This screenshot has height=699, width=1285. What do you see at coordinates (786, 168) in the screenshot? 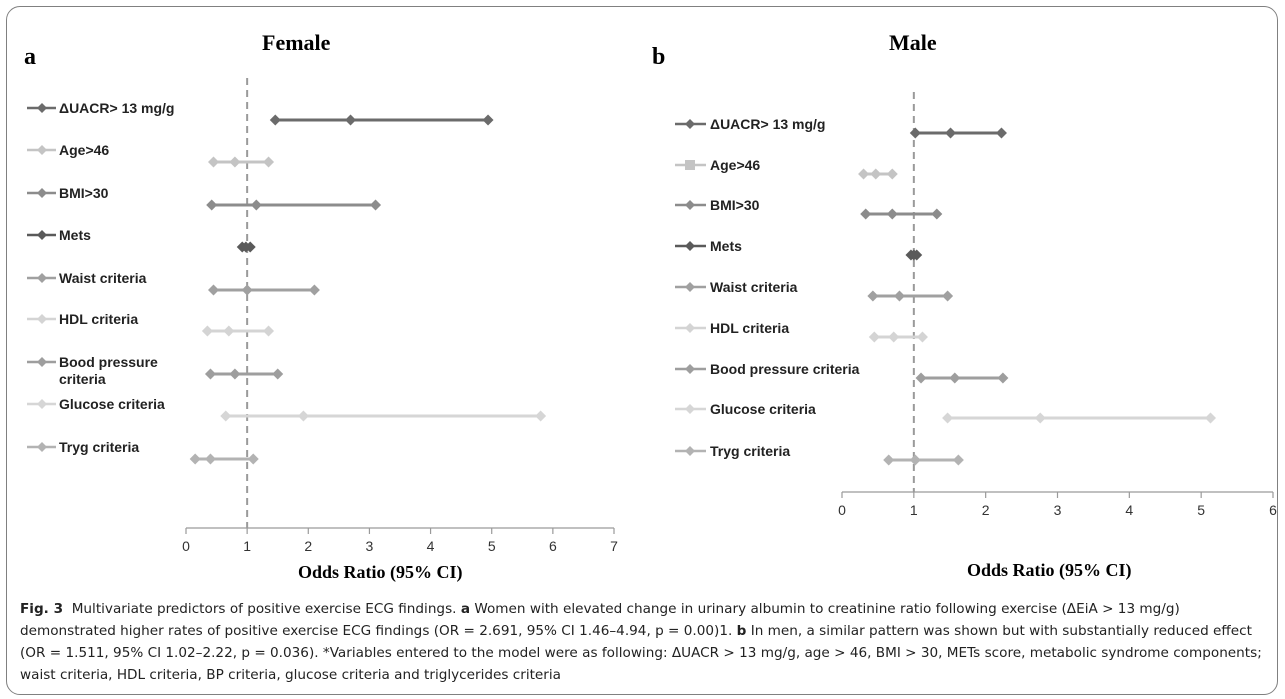
I see `series-row: Age>46` at bounding box center [786, 168].